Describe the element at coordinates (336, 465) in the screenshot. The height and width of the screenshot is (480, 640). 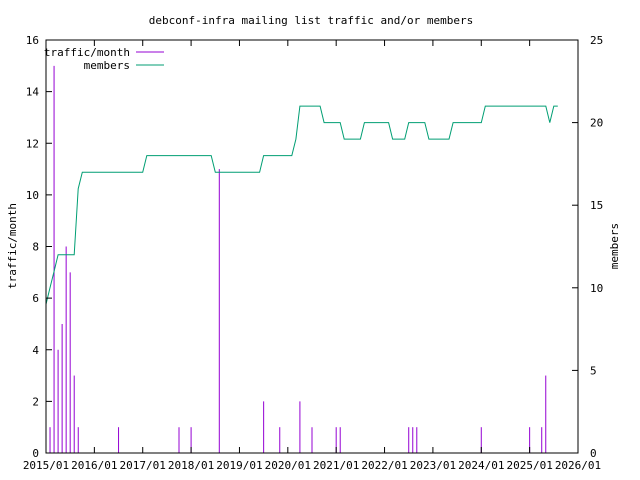
I see `x-tick-label: 2021/01` at that location.